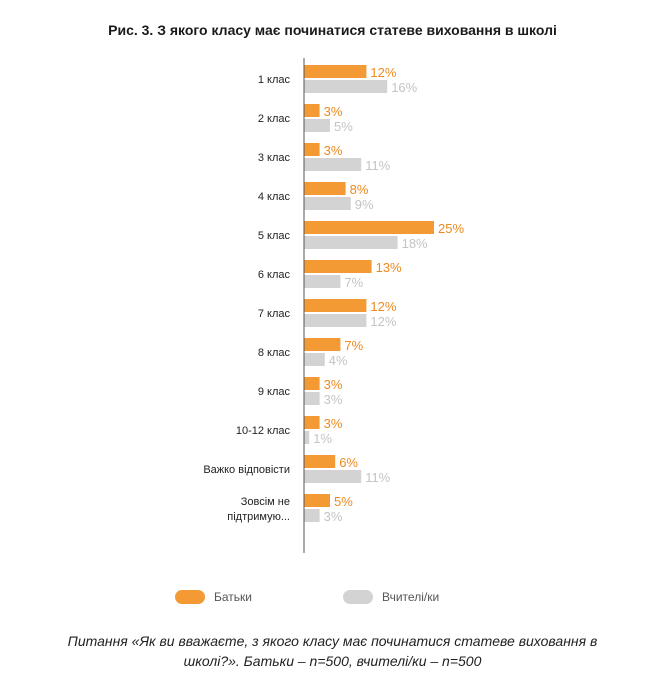 This screenshot has height=686, width=665. What do you see at coordinates (383, 321) in the screenshot?
I see `value-label-teachers: 12%` at bounding box center [383, 321].